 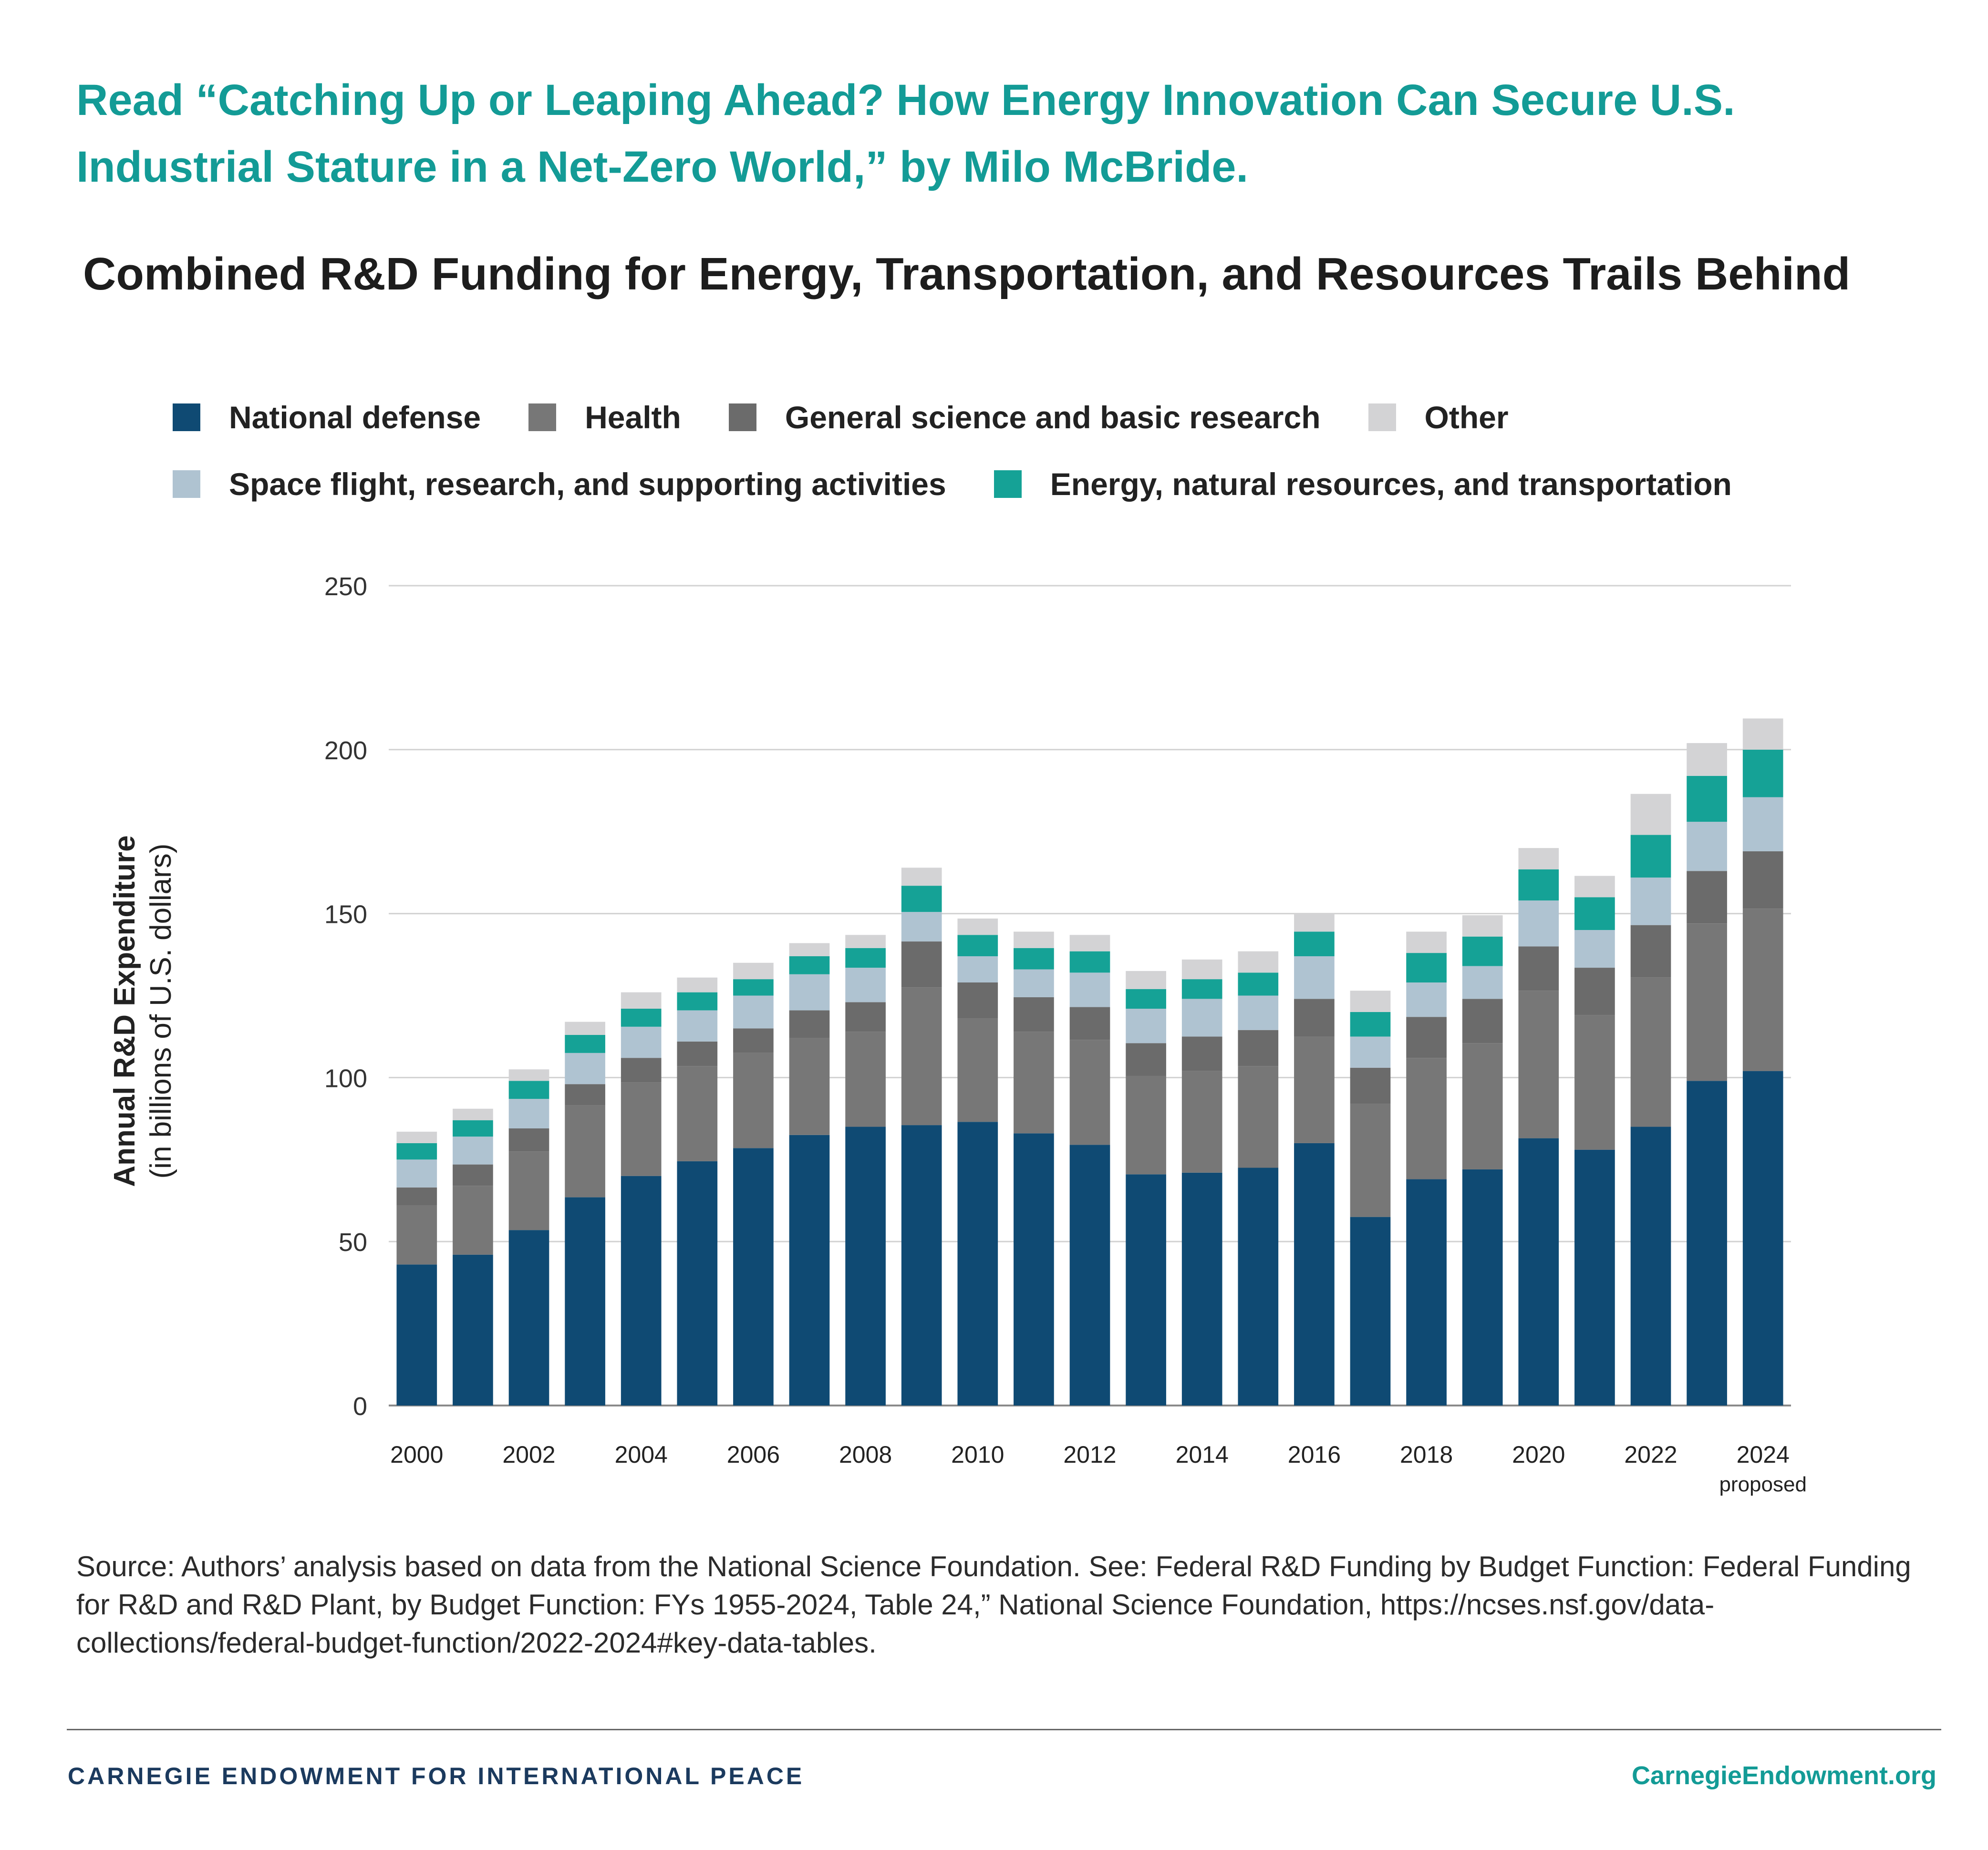 I want to click on bar-segment-space-flight-research-and-supporting-activities-2012, so click(x=1089, y=990).